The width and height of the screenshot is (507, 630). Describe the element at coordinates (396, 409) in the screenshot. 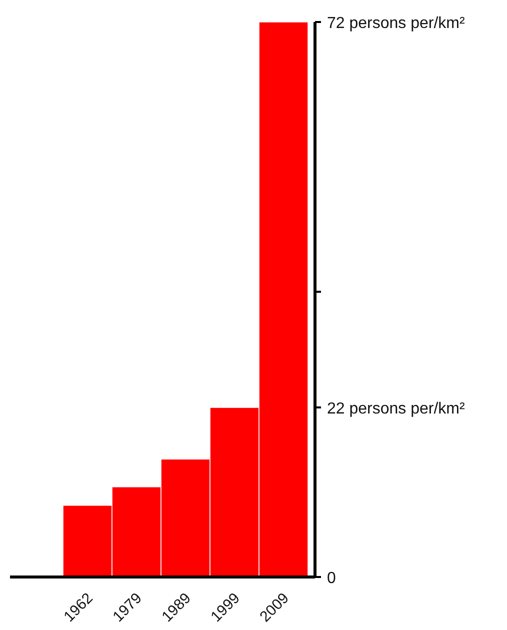

I see `y-tick-label: 22 persons per/km²` at that location.